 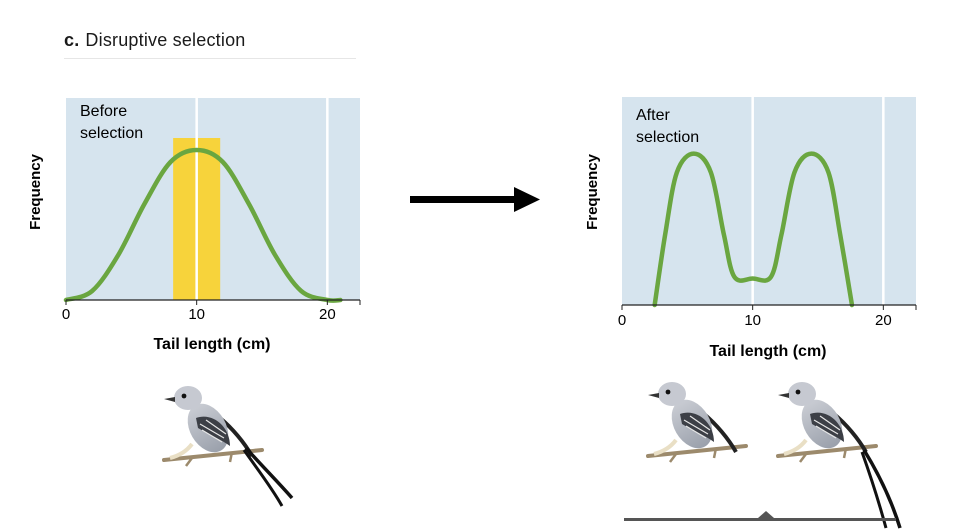 I want to click on bottom-divider, so click(x=760, y=516).